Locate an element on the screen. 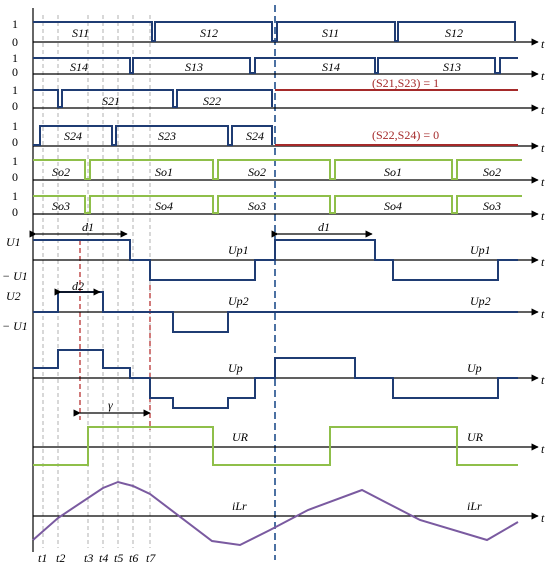  up-label-right: Up is located at coordinates (474, 368).